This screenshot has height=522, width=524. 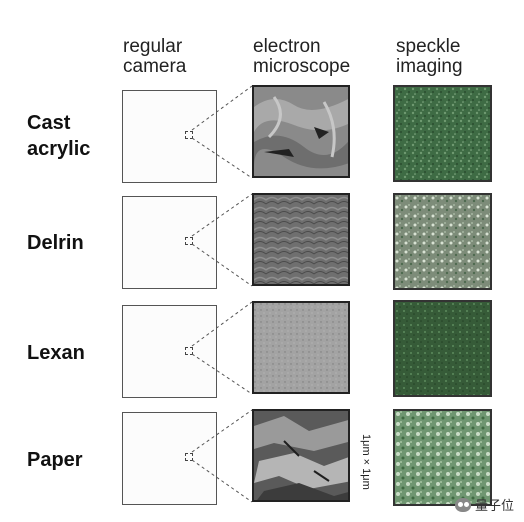 I want to click on watermark-logo: 量子位, so click(x=484, y=504).